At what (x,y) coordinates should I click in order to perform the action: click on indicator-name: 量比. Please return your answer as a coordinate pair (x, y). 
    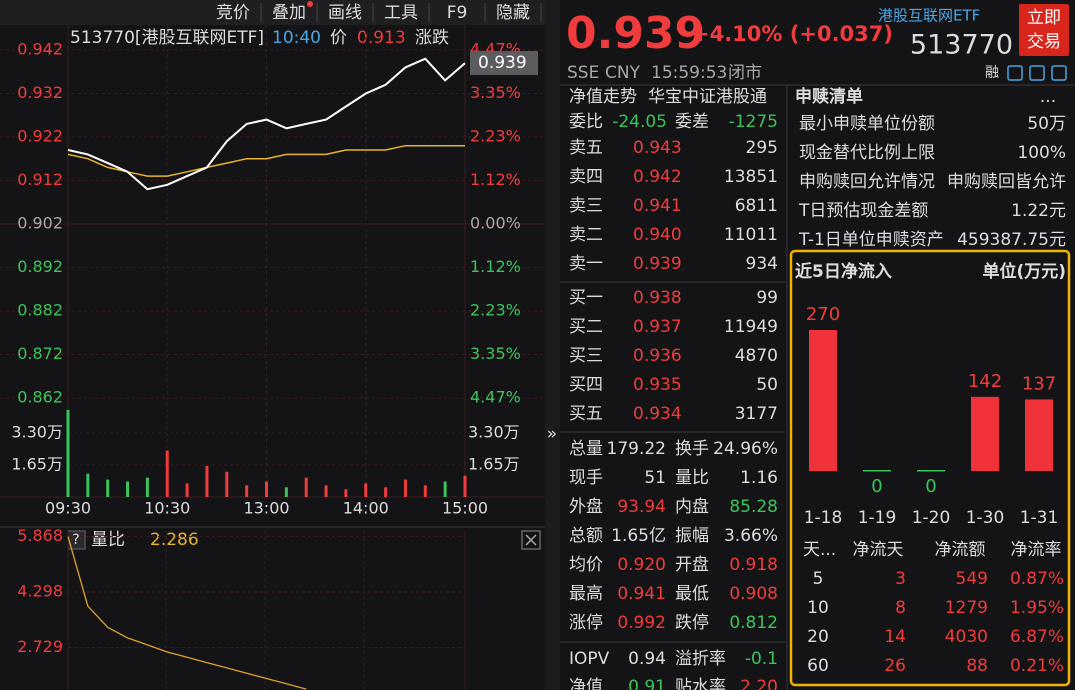
    Looking at the image, I should click on (108, 540).